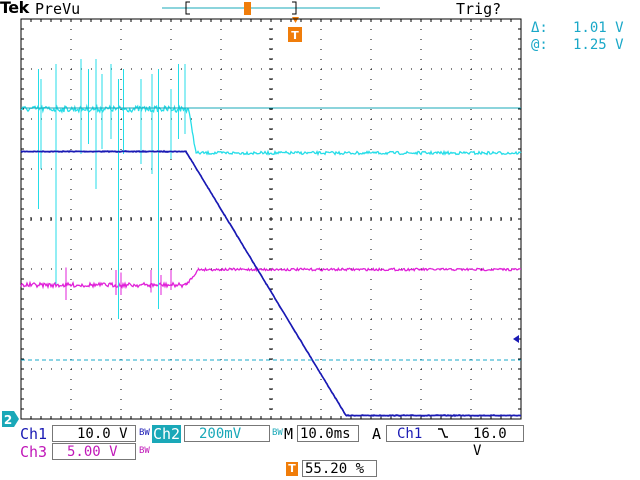  I want to click on trigger-mode: A, so click(377, 434).